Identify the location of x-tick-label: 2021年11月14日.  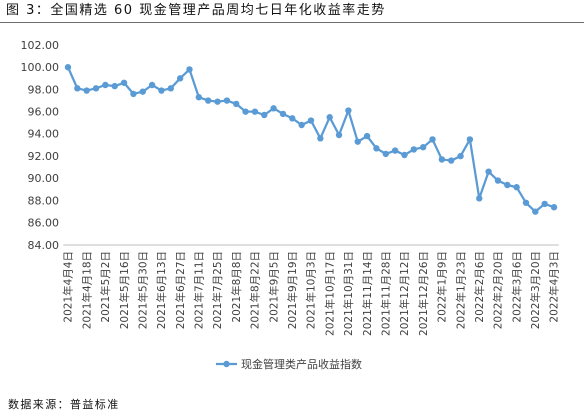
(367, 293).